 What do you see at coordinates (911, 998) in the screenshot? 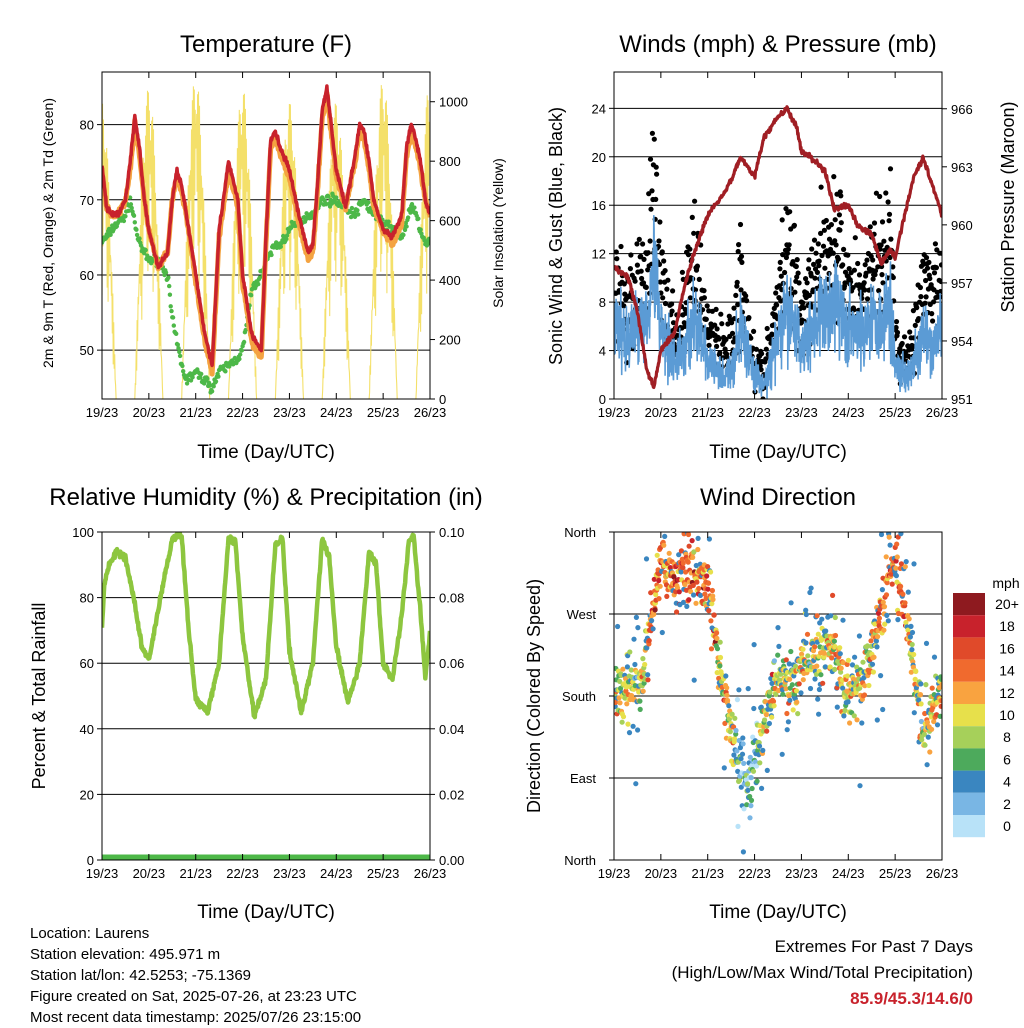
I see `extremes-values: 85.9/45.3/14.6/0` at bounding box center [911, 998].